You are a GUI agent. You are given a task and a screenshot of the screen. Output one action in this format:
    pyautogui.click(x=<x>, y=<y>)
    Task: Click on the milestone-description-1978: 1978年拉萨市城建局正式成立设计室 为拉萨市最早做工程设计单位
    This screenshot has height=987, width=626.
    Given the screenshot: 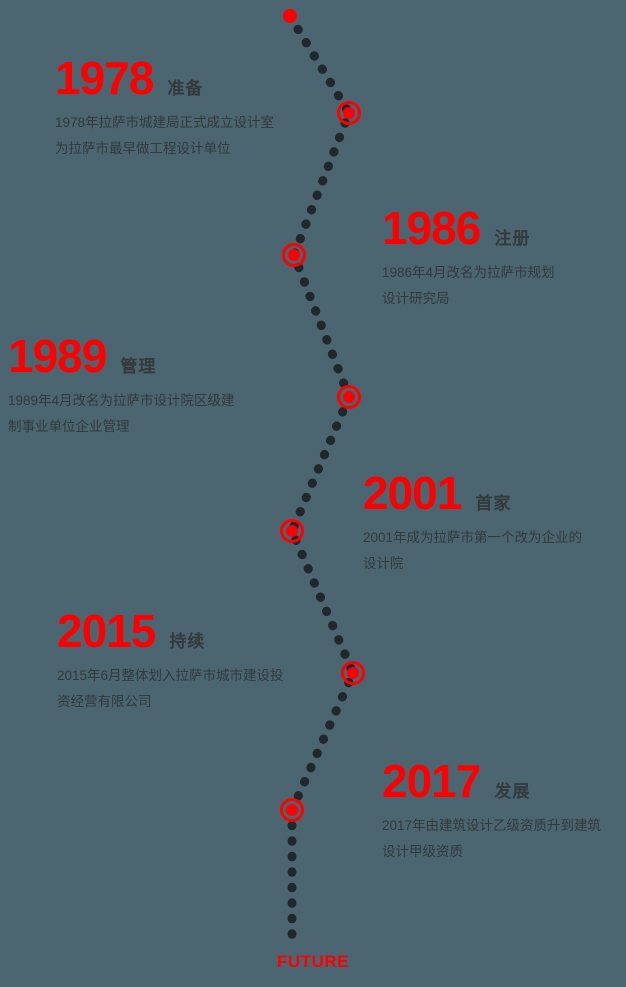 What is the action you would take?
    pyautogui.click(x=164, y=136)
    